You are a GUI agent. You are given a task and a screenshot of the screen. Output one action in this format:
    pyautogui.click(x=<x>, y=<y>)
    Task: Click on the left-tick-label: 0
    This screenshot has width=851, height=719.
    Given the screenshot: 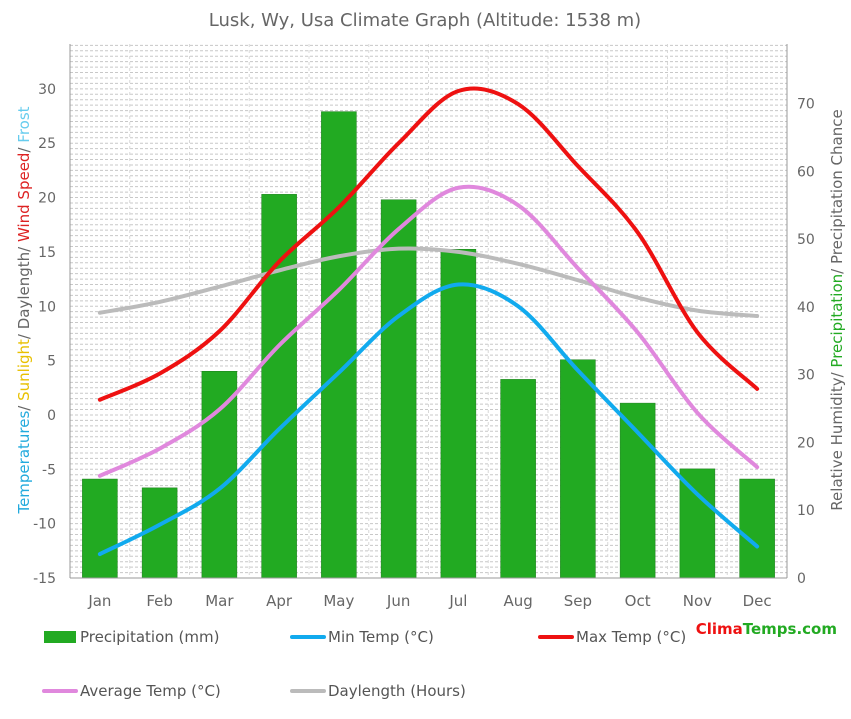 What is the action you would take?
    pyautogui.click(x=51, y=416)
    